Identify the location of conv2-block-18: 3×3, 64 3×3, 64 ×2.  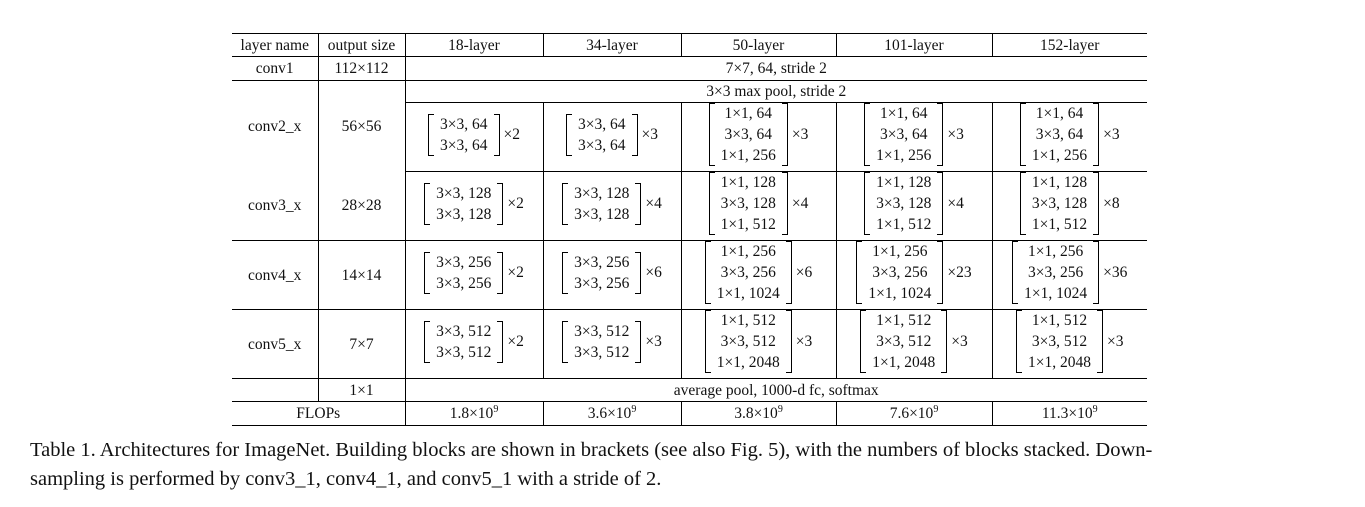
(473, 137).